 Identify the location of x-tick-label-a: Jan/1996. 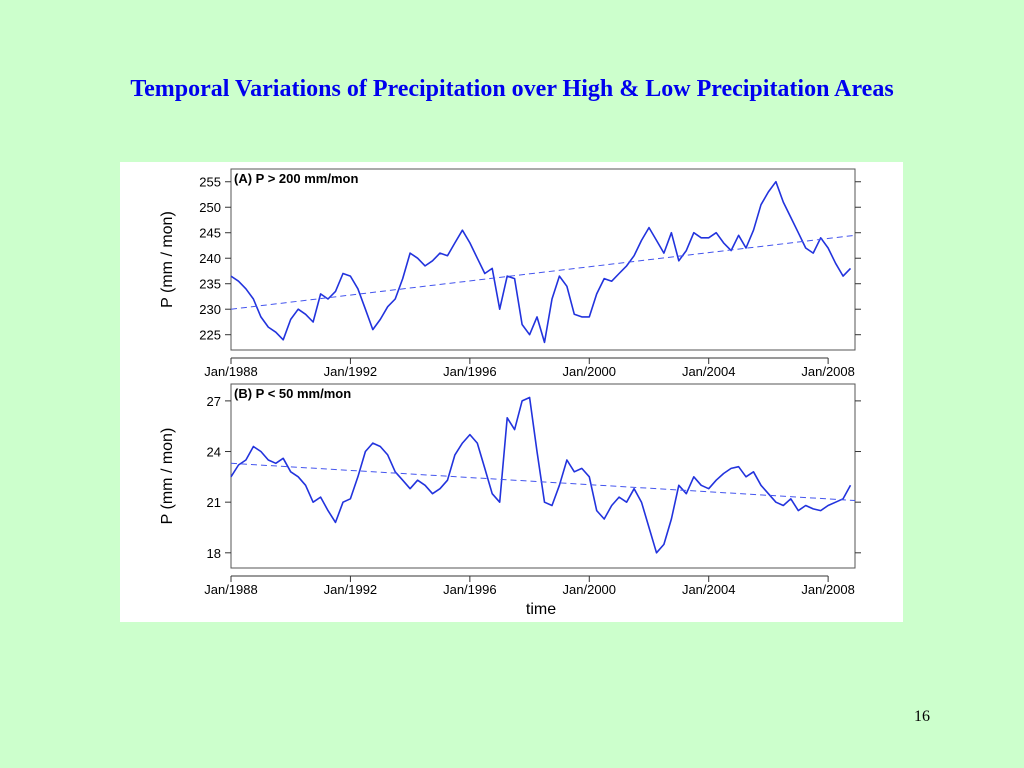
(470, 371).